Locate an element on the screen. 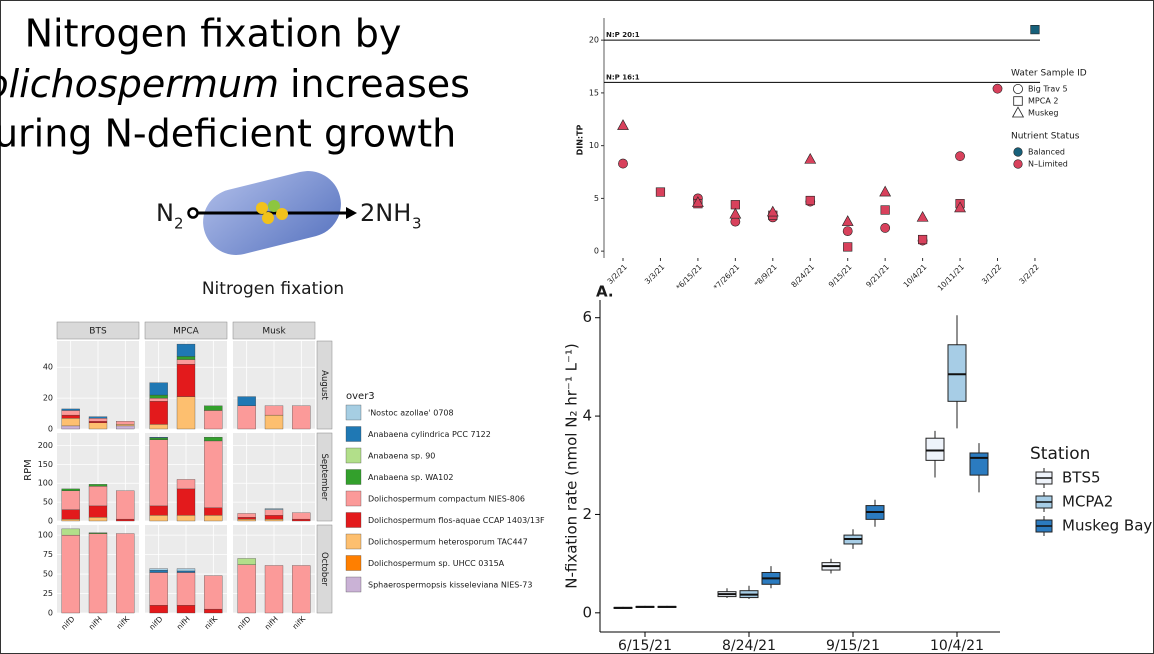  y-tick-label: 50 is located at coordinates (48, 574).